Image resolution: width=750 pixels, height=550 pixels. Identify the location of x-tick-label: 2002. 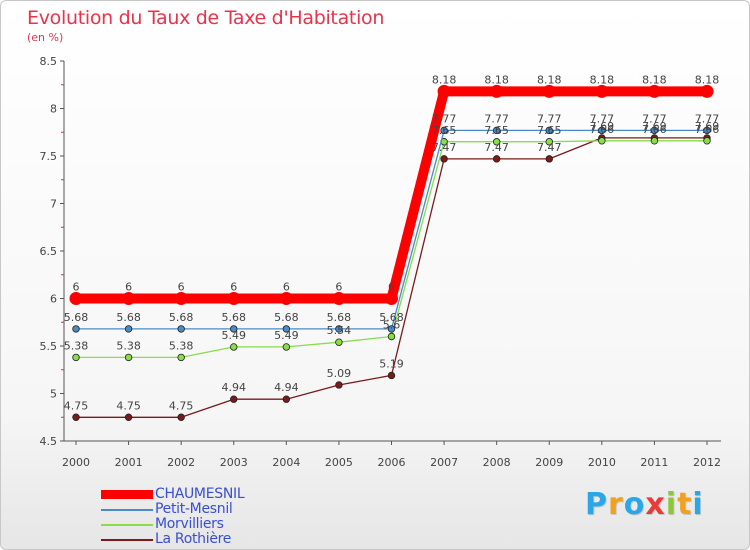
(181, 462).